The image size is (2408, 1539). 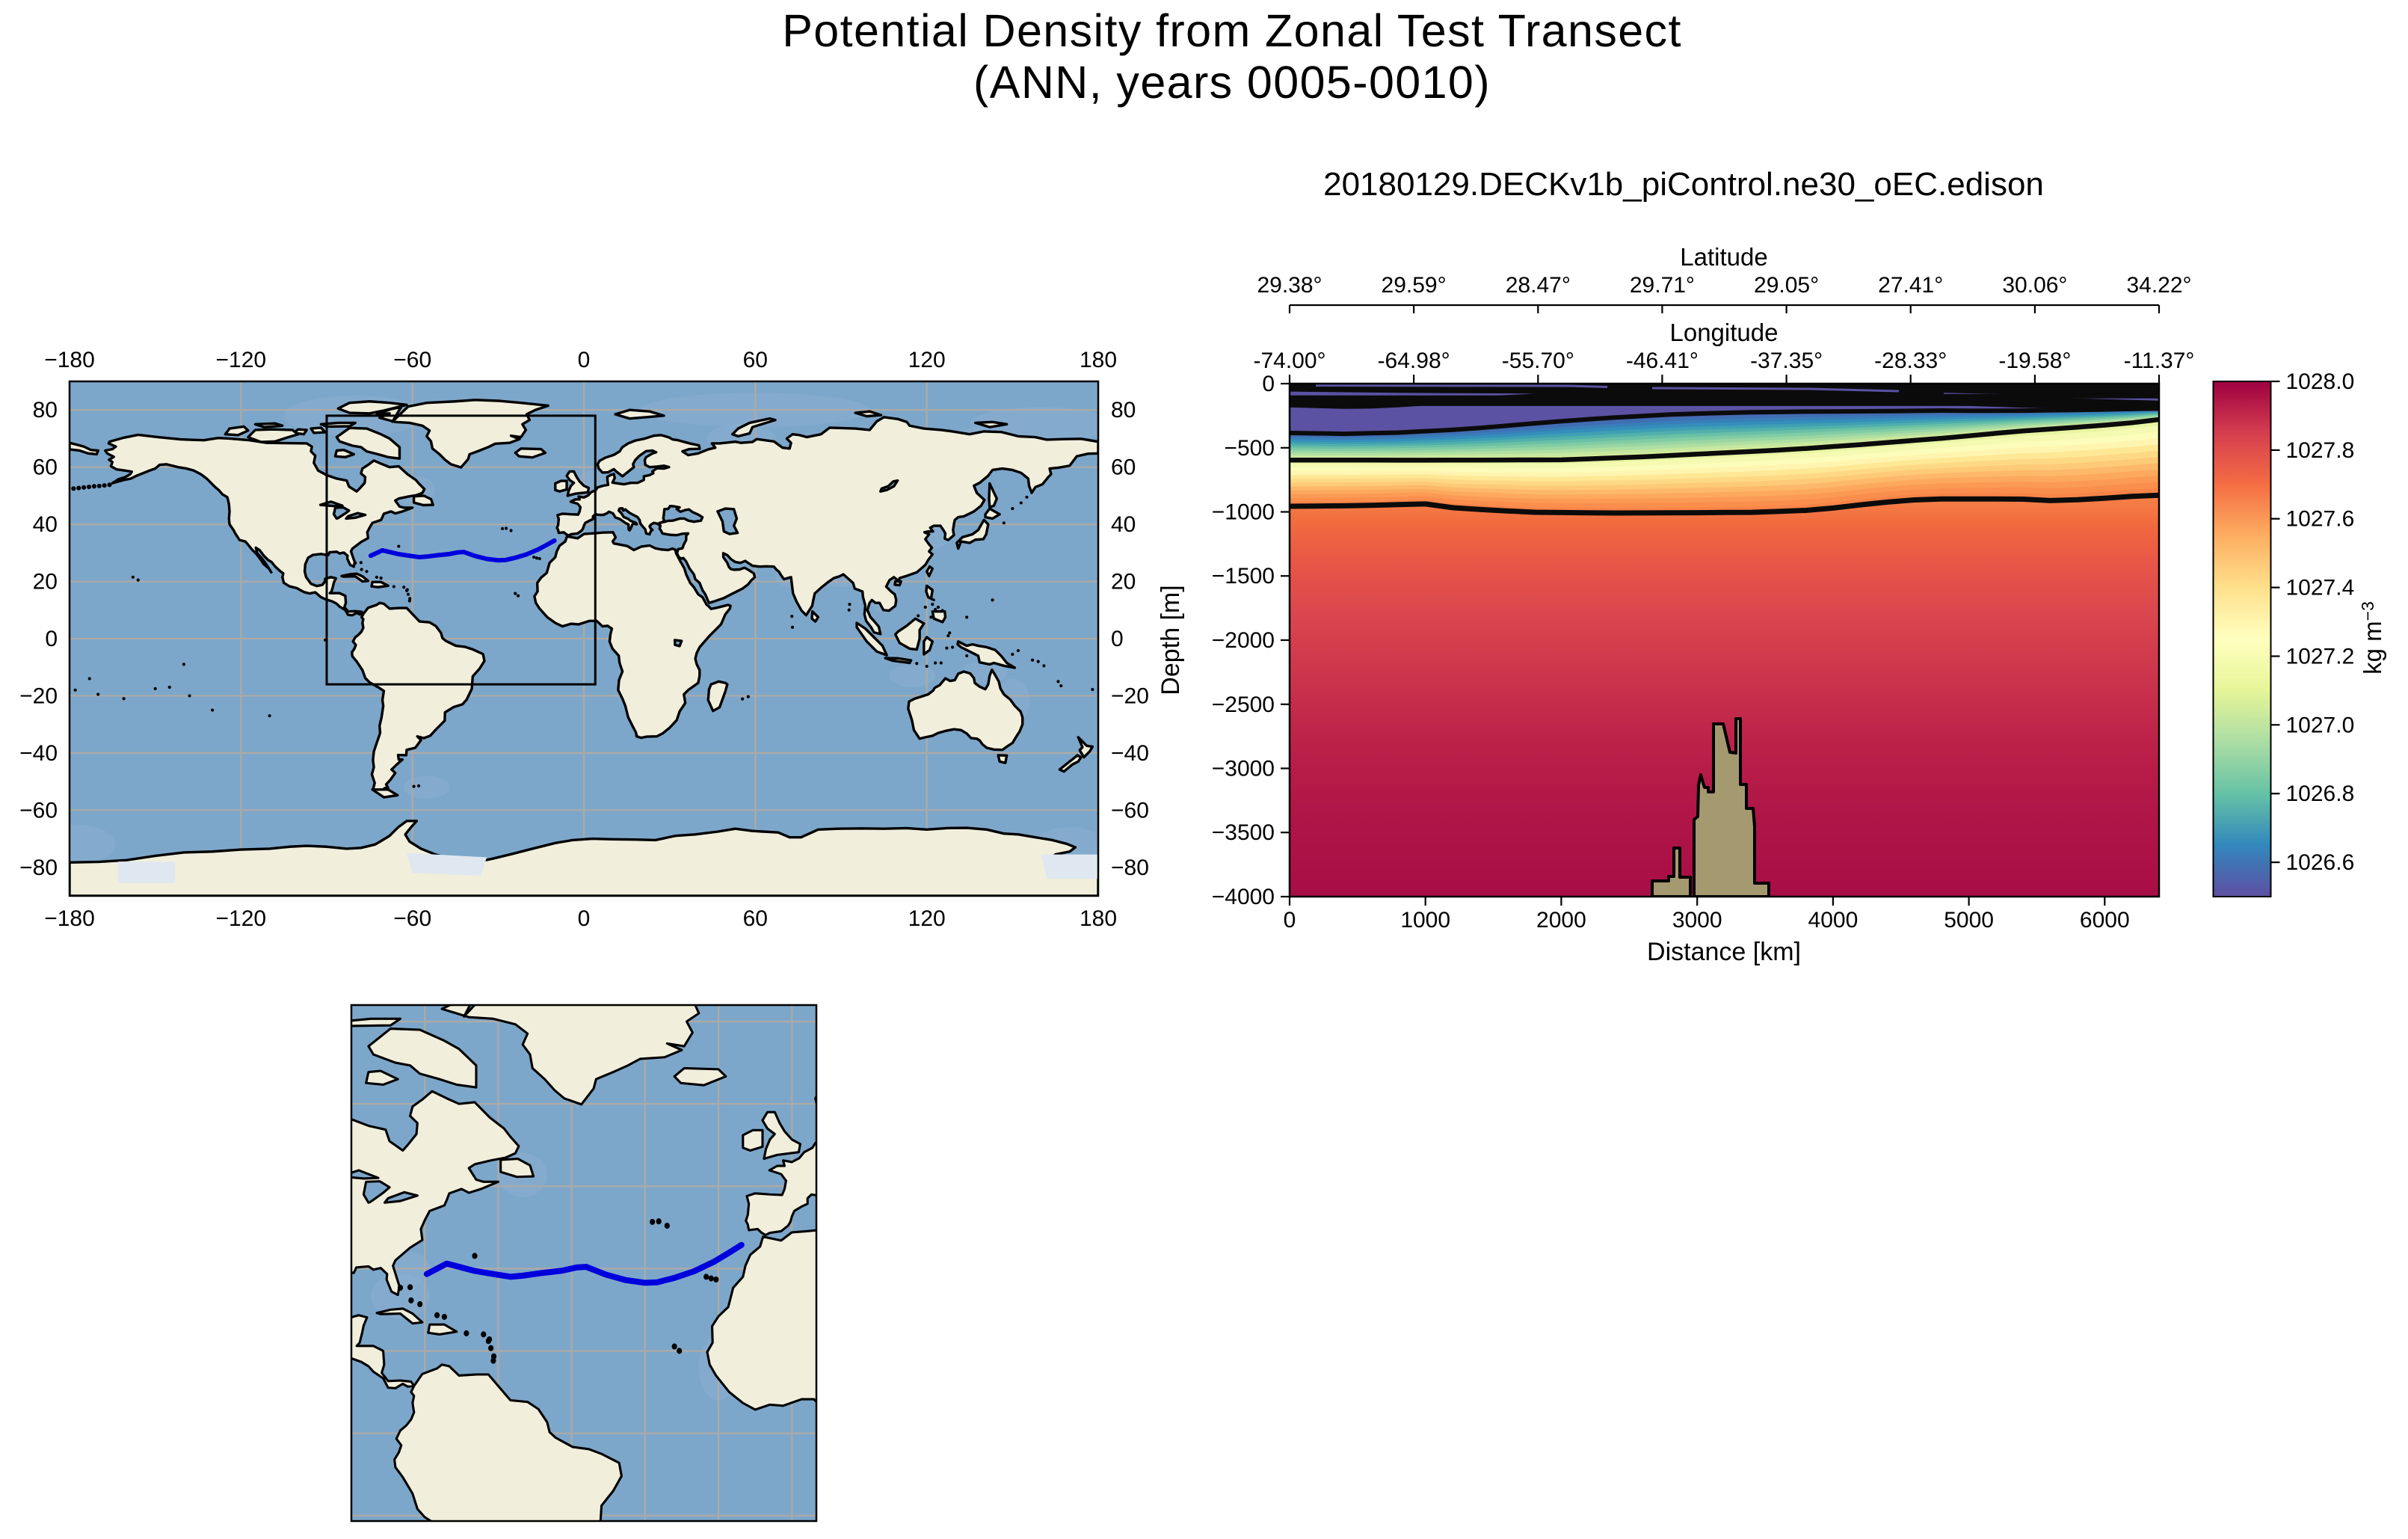 I want to click on svg-text: 5000, so click(x=1969, y=920).